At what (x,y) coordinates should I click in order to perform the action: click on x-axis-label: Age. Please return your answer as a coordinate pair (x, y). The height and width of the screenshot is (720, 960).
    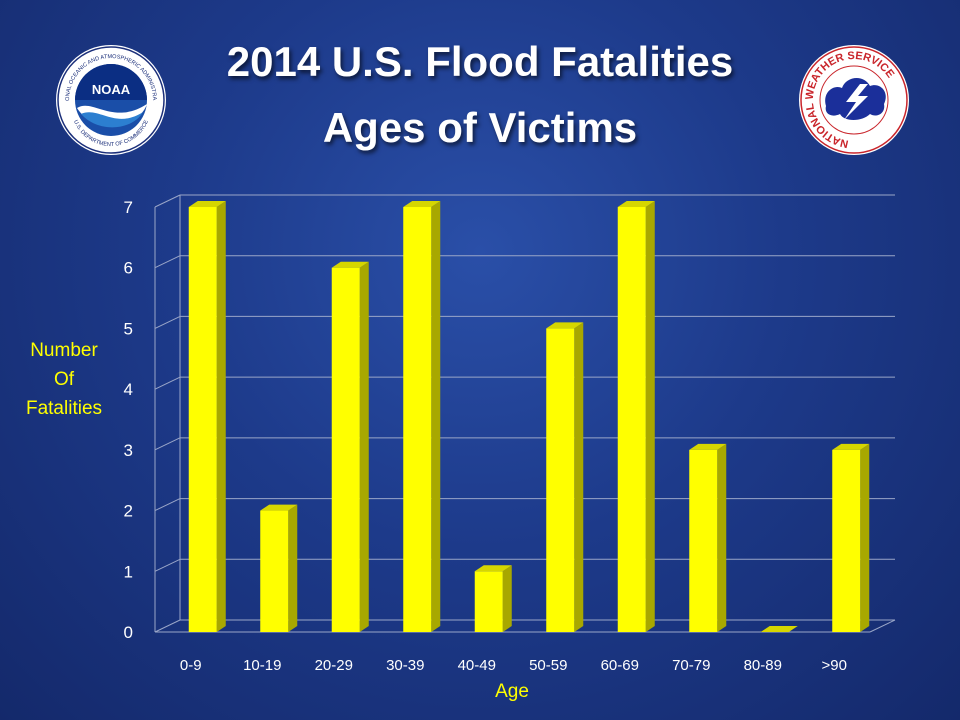
    Looking at the image, I should click on (512, 691).